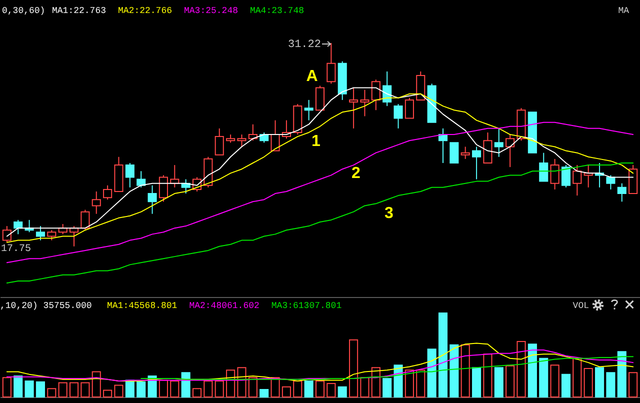  What do you see at coordinates (224, 306) in the screenshot?
I see `text: MA2:48061.602` at bounding box center [224, 306].